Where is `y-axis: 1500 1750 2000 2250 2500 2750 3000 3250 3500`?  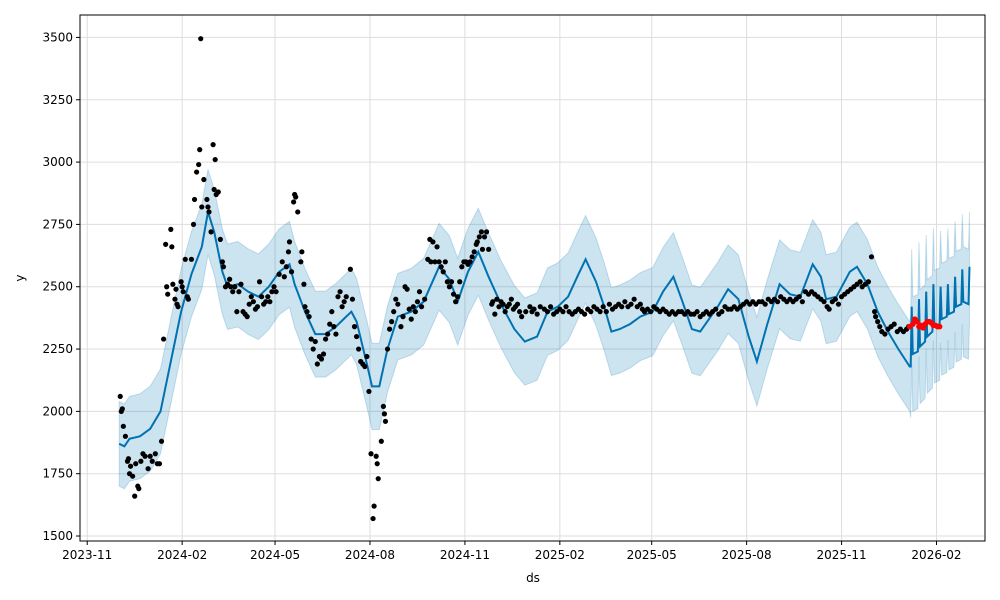
y-axis: 1500 1750 2000 2250 2500 2750 3000 3250 3500 is located at coordinates (61, 286).